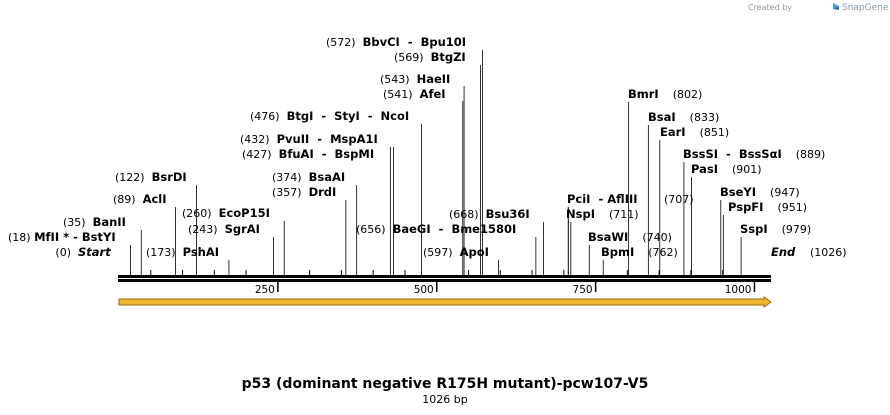 The image size is (890, 415). What do you see at coordinates (694, 132) in the screenshot?
I see `restriction-site-label: EarI (851)` at bounding box center [694, 132].